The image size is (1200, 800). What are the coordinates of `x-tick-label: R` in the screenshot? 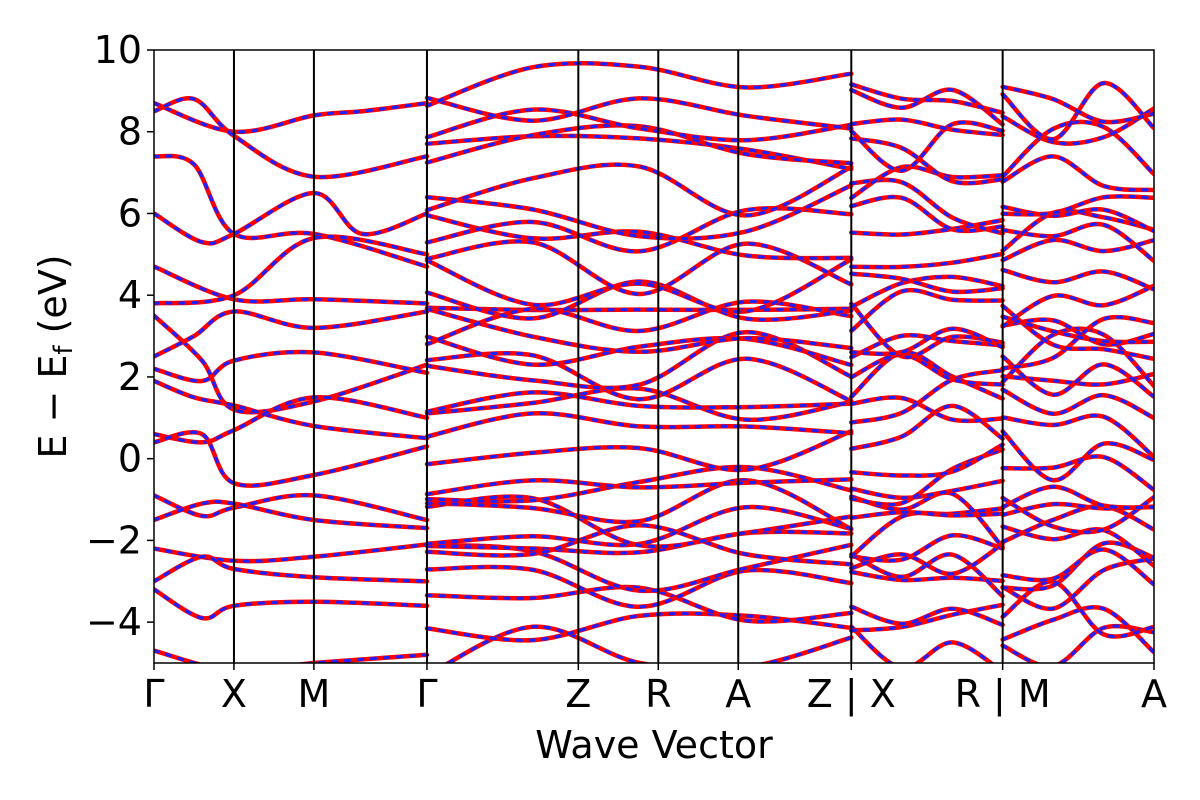 It's located at (658, 694).